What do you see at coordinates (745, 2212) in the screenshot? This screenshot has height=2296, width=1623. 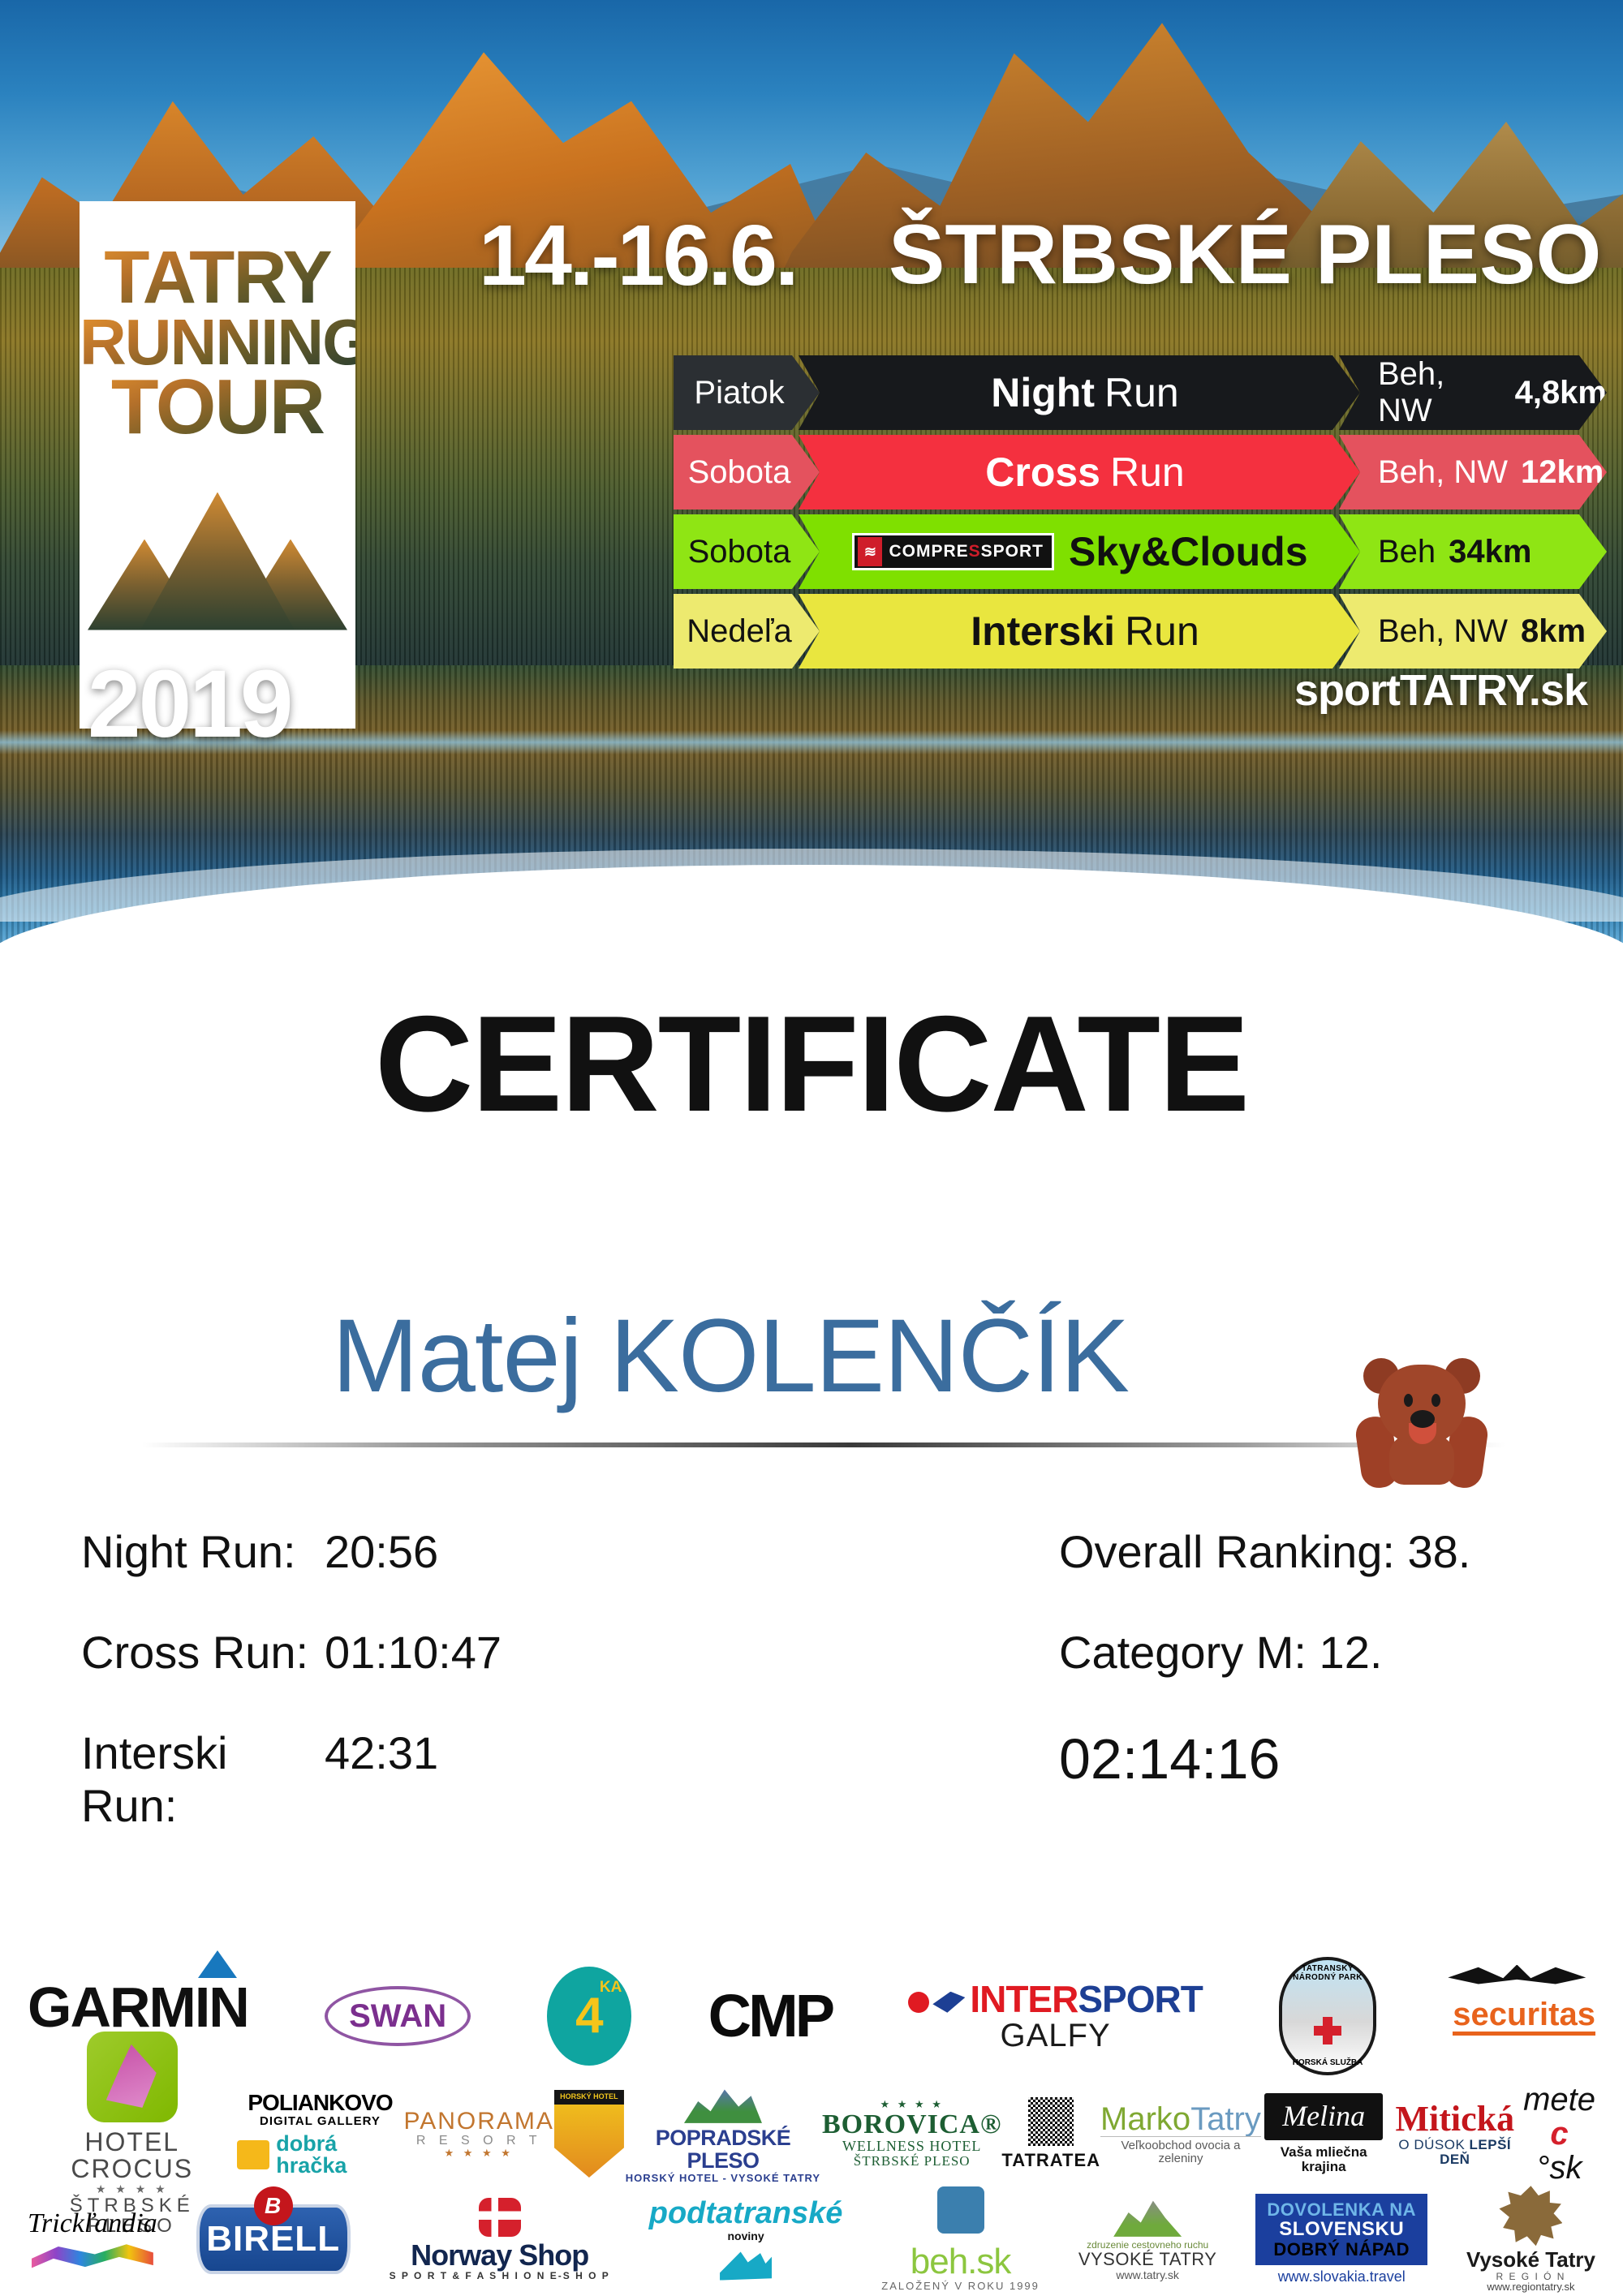 I see `sponsor-name: podtatranské` at bounding box center [745, 2212].